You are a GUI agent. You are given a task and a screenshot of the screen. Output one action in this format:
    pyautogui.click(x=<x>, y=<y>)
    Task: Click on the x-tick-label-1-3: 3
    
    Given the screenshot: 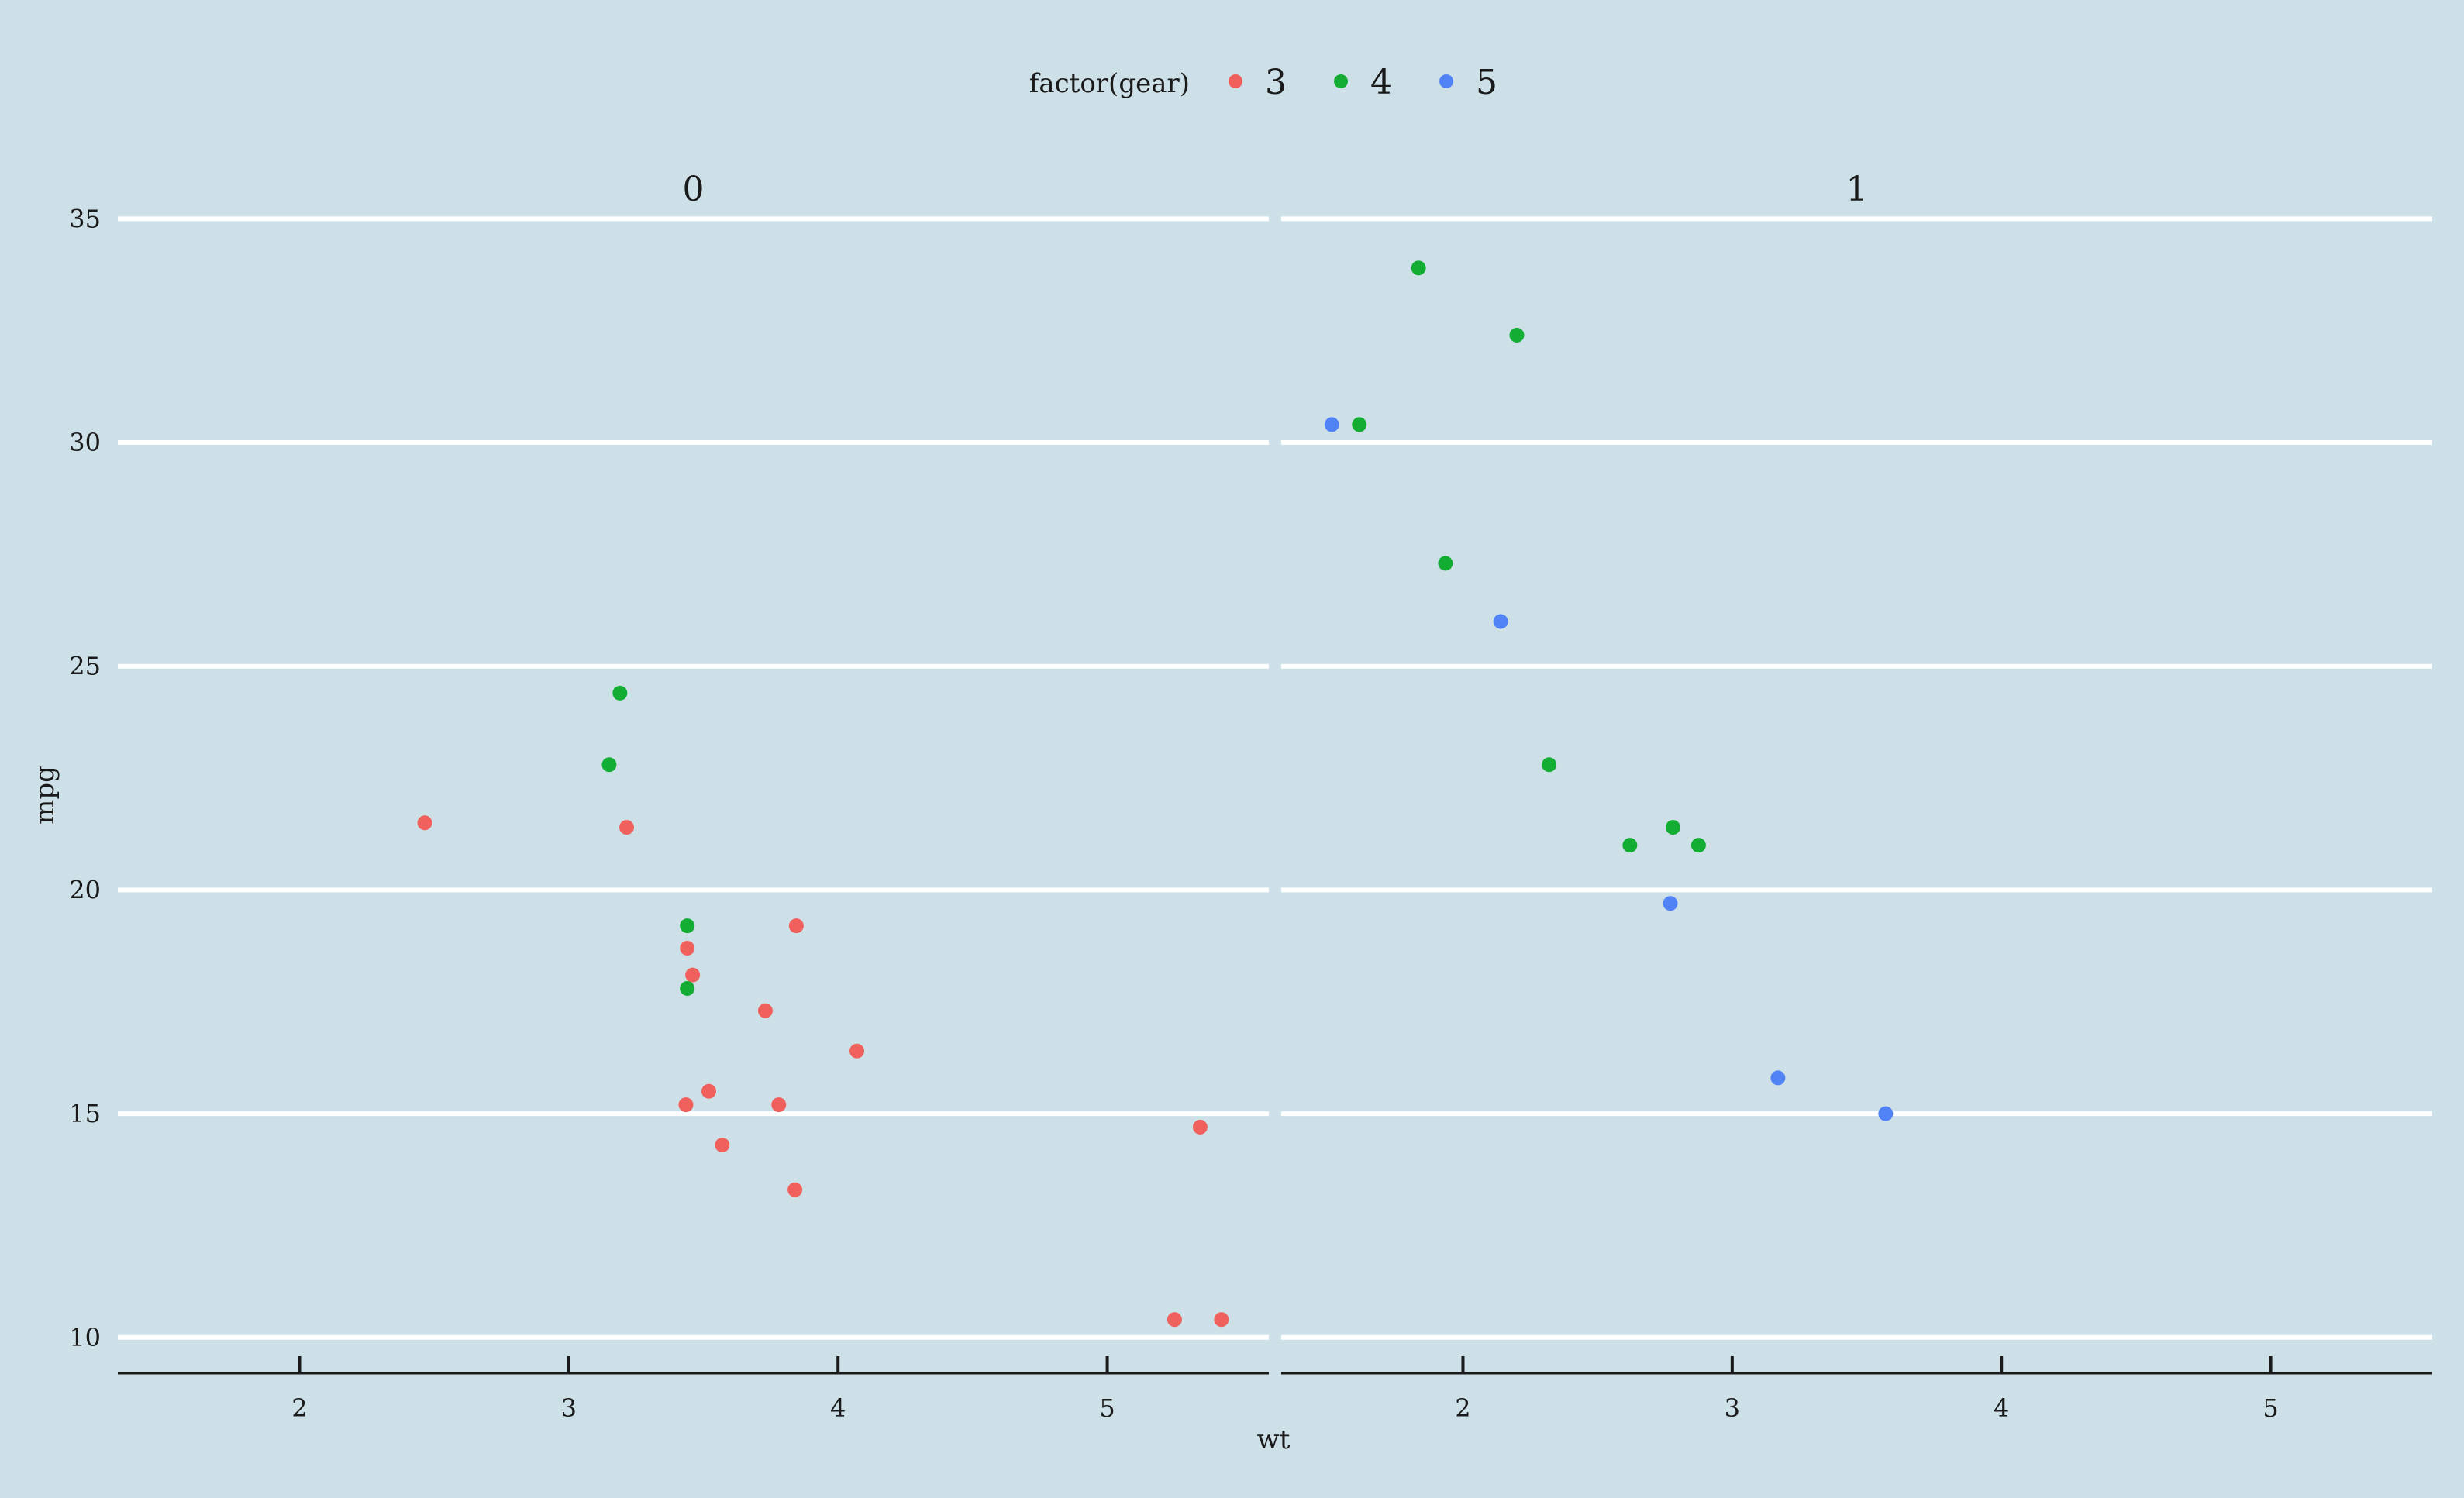 What is the action you would take?
    pyautogui.click(x=1732, y=1408)
    